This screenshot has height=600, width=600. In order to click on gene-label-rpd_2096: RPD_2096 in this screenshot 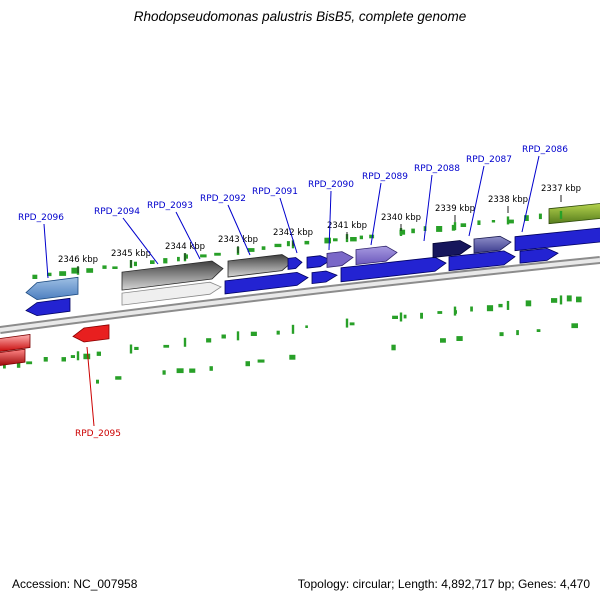, I will do `click(41, 218)`.